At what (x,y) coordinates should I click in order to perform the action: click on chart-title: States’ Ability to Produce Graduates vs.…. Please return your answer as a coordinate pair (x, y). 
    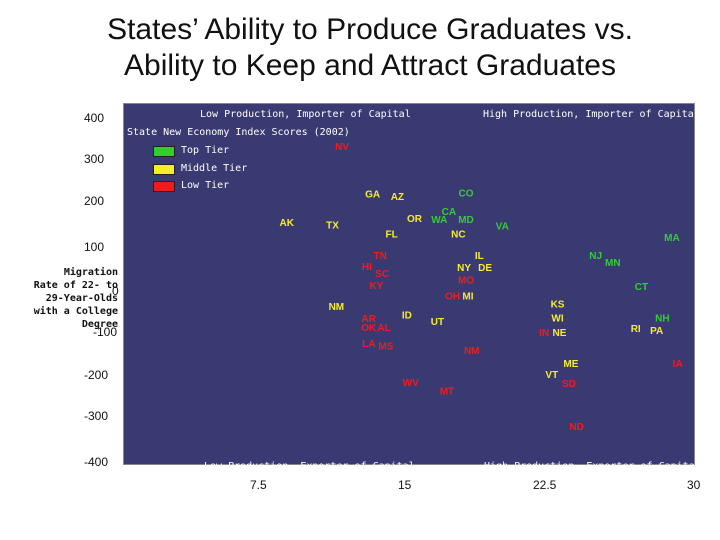
    Looking at the image, I should click on (370, 48).